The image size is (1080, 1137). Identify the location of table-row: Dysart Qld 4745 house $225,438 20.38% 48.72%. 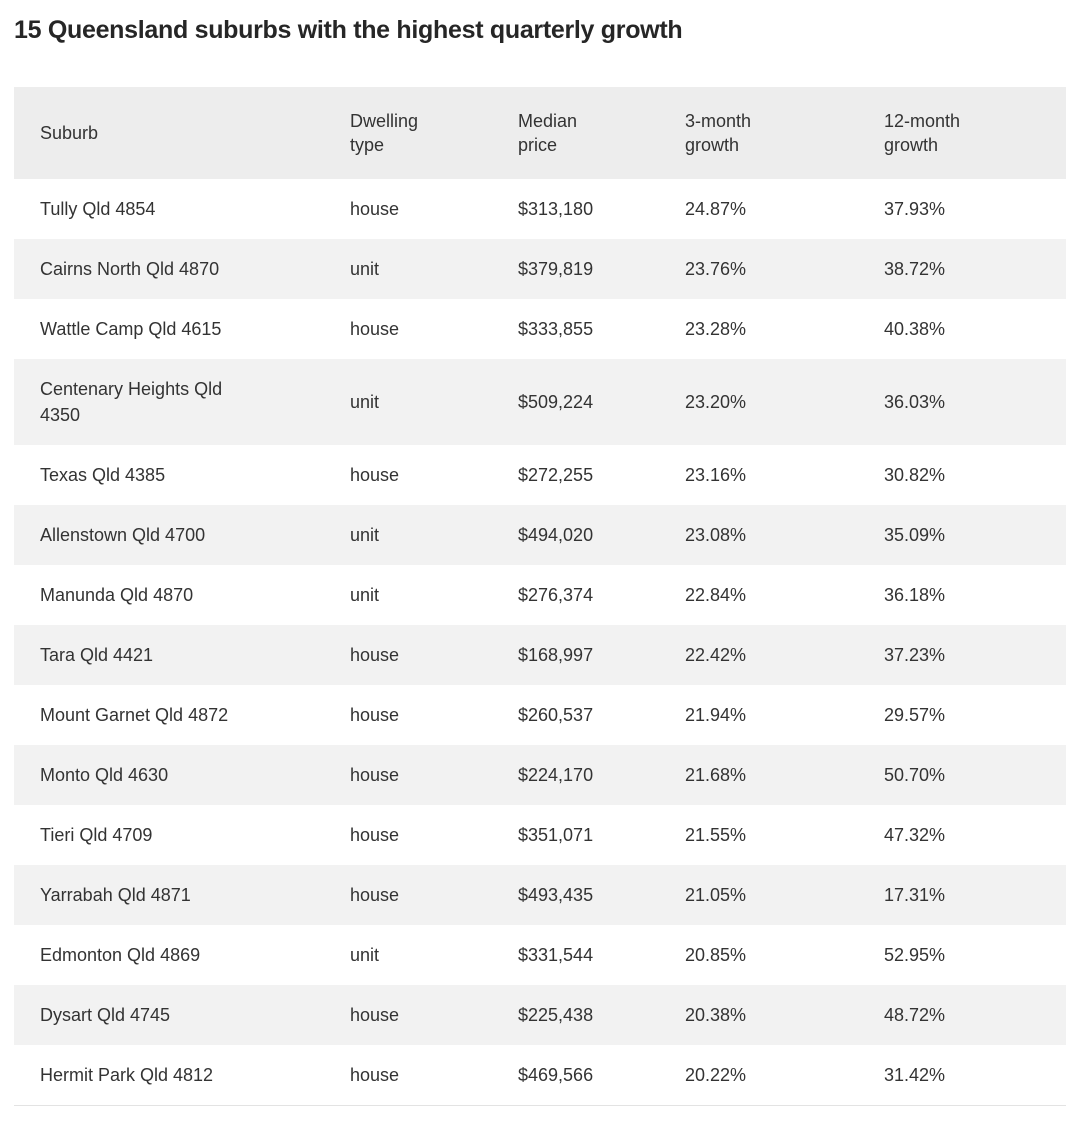
(540, 1015).